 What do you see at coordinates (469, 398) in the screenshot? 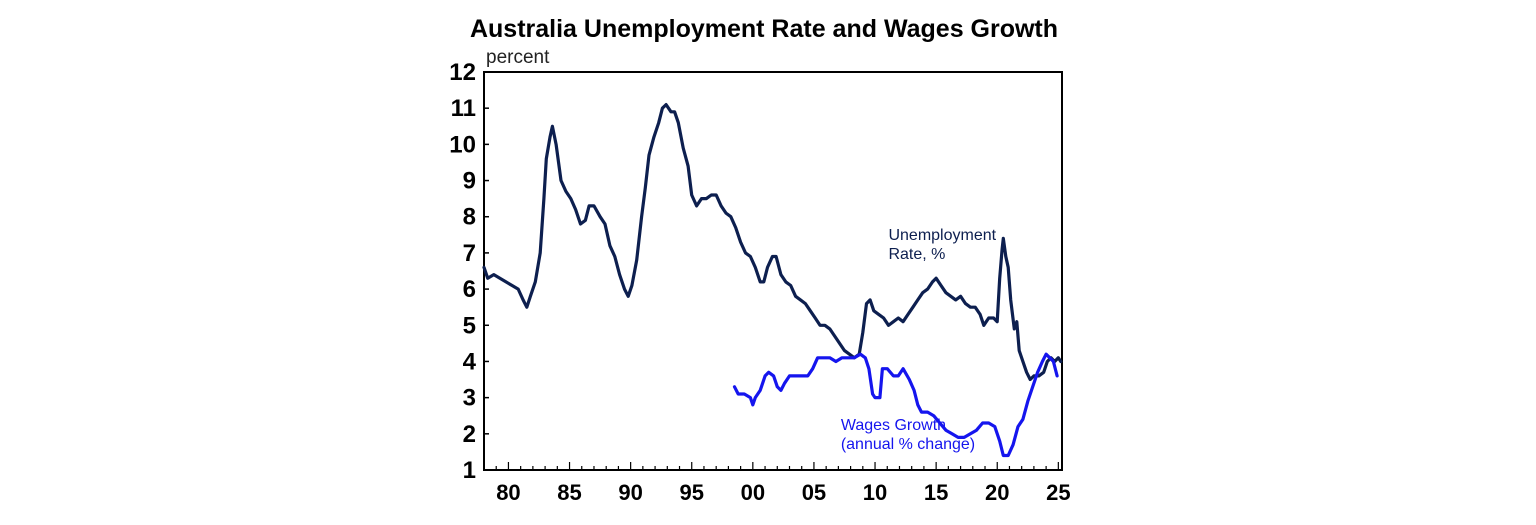
I see `y-tick-label: 3` at bounding box center [469, 398].